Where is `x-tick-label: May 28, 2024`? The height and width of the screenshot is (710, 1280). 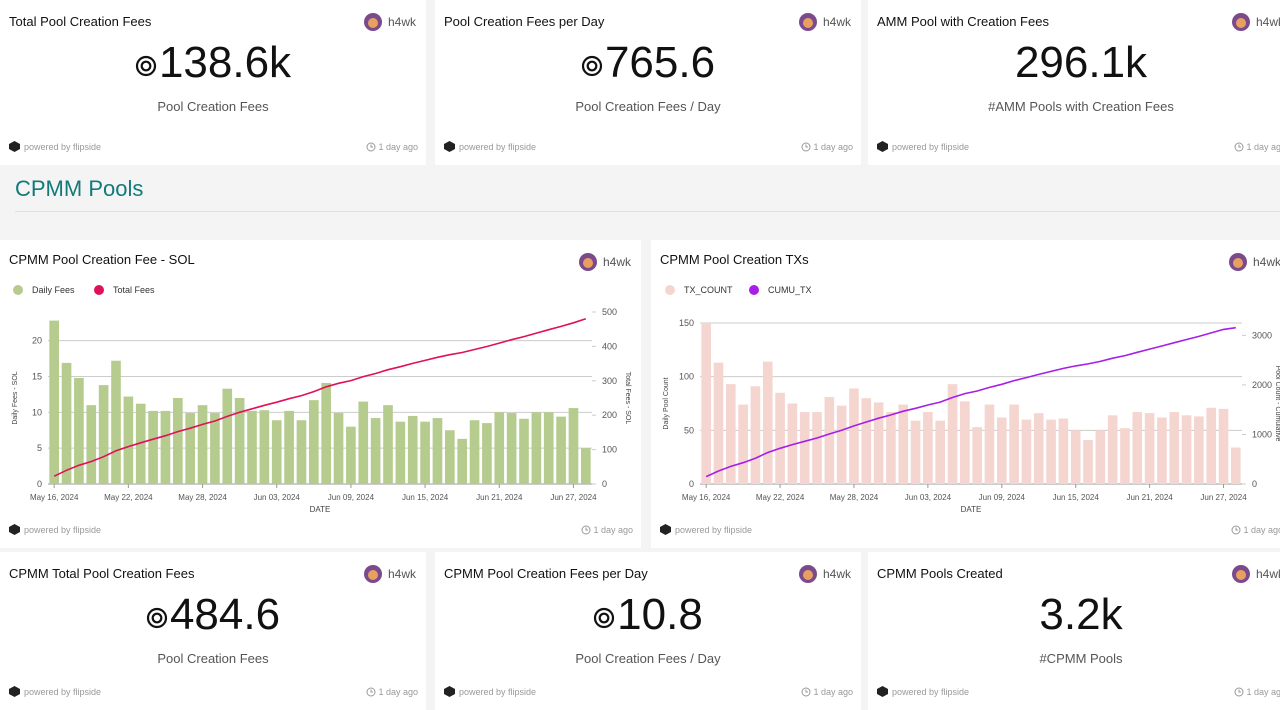 x-tick-label: May 28, 2024 is located at coordinates (854, 497).